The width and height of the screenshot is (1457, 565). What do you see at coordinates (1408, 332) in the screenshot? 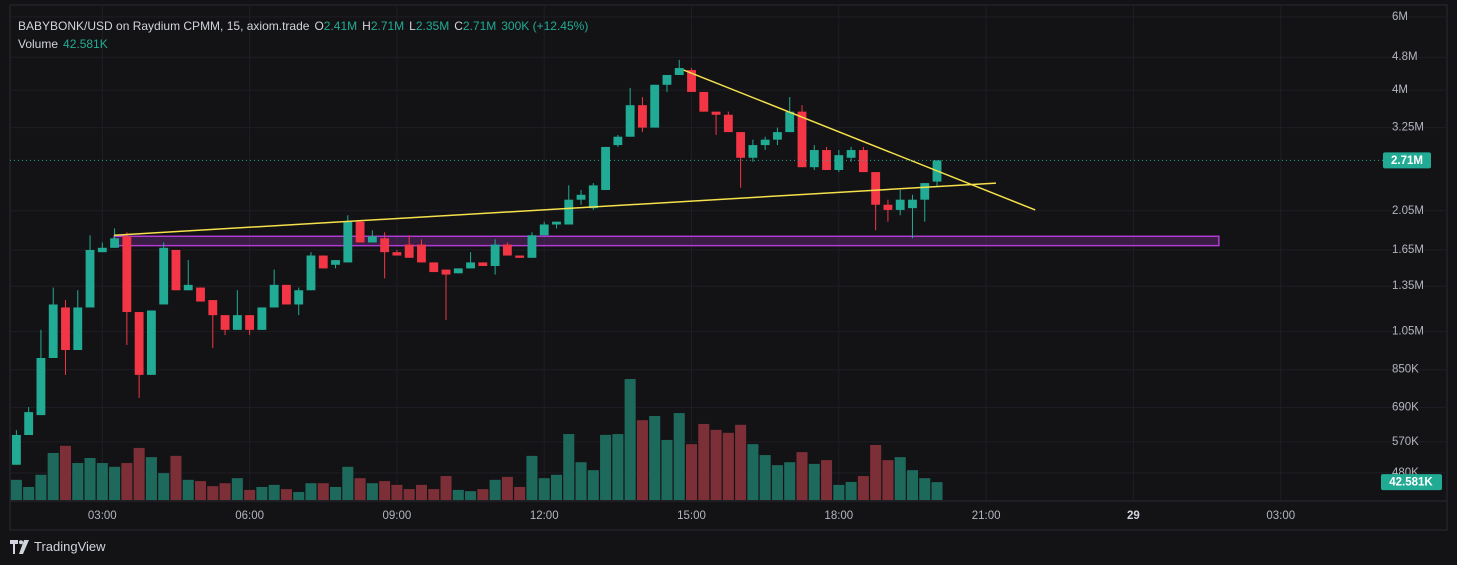
I see `y-tick-label: 1.05M` at bounding box center [1408, 332].